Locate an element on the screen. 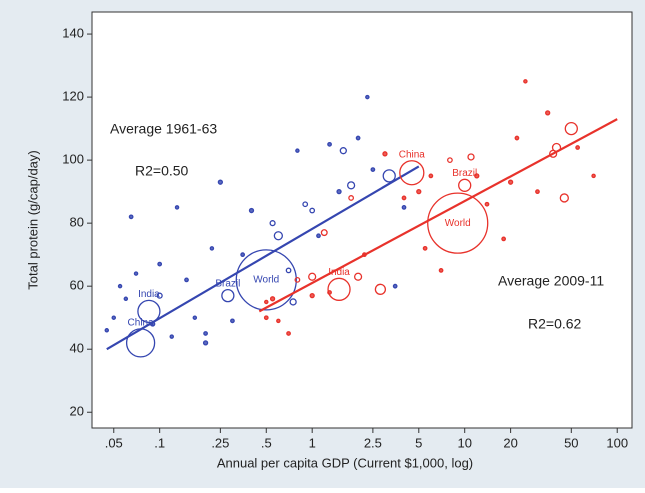 The height and width of the screenshot is (493, 645). x-tick-label: 5 is located at coordinates (418, 442).